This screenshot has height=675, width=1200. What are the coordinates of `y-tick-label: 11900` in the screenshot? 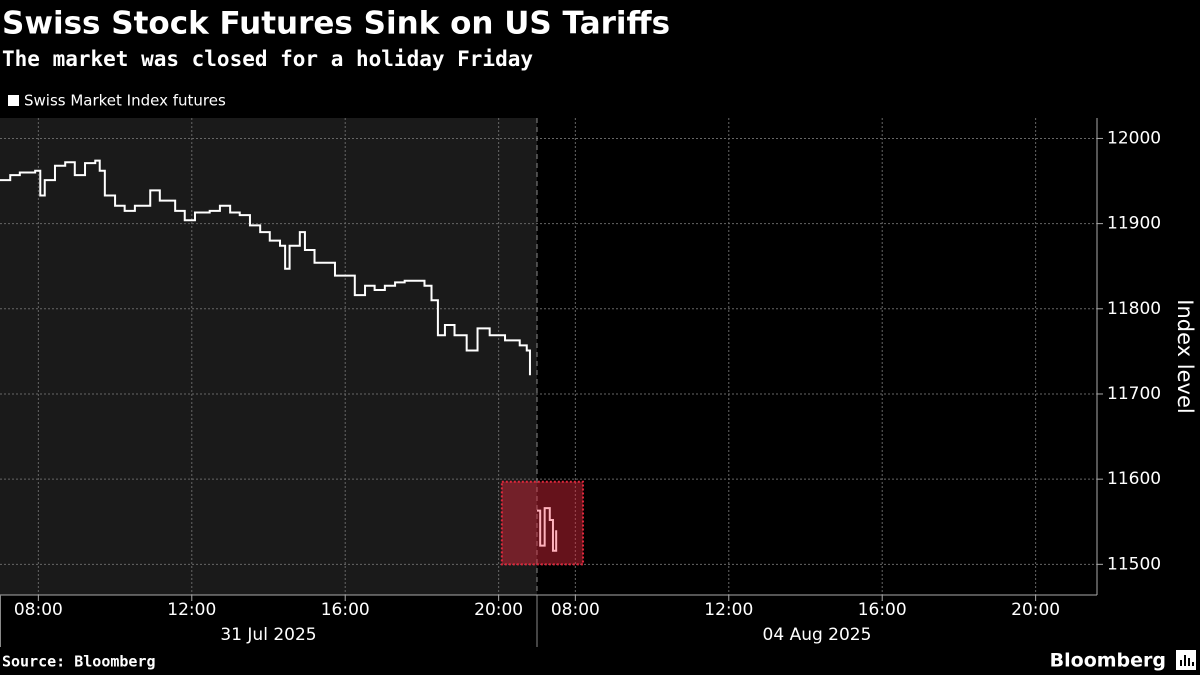 It's located at (1134, 224).